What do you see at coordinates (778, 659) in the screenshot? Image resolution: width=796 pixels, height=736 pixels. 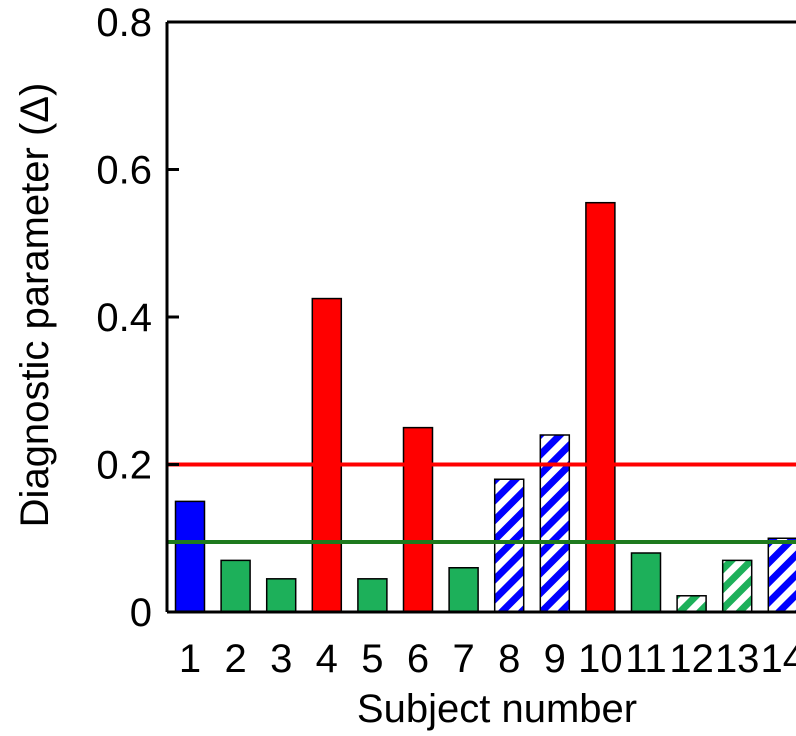 I see `x-tick-label: 14` at bounding box center [778, 659].